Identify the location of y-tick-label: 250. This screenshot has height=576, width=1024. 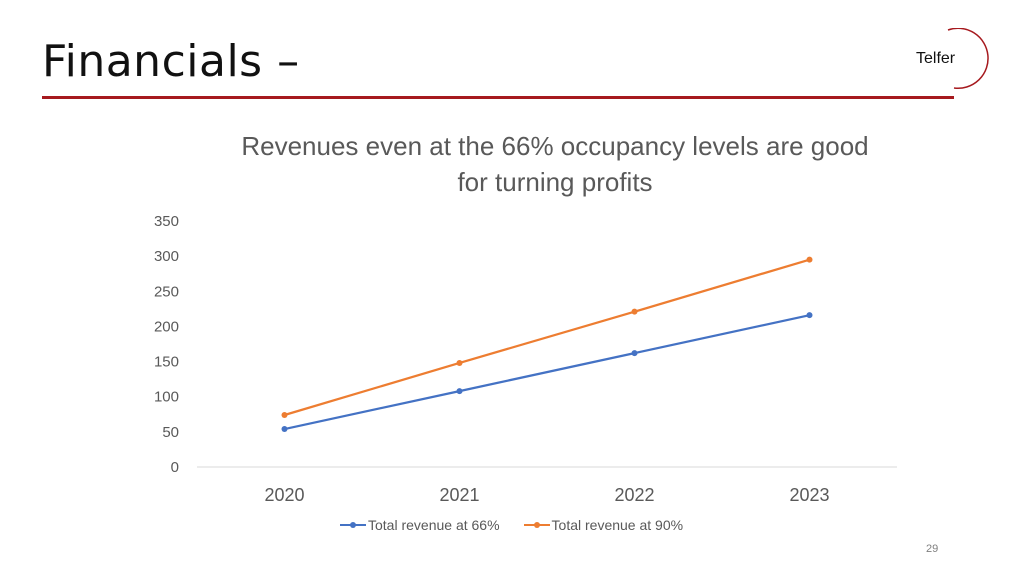
(166, 291).